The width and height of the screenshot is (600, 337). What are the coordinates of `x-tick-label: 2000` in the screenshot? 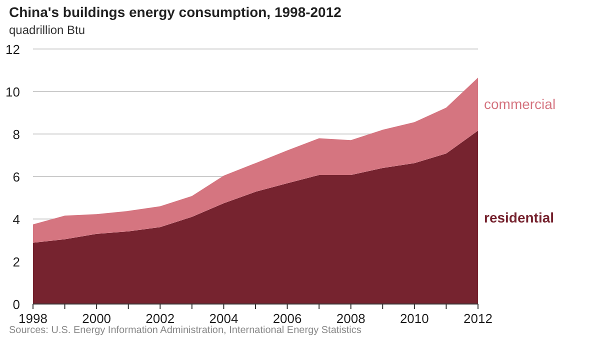 It's located at (97, 318).